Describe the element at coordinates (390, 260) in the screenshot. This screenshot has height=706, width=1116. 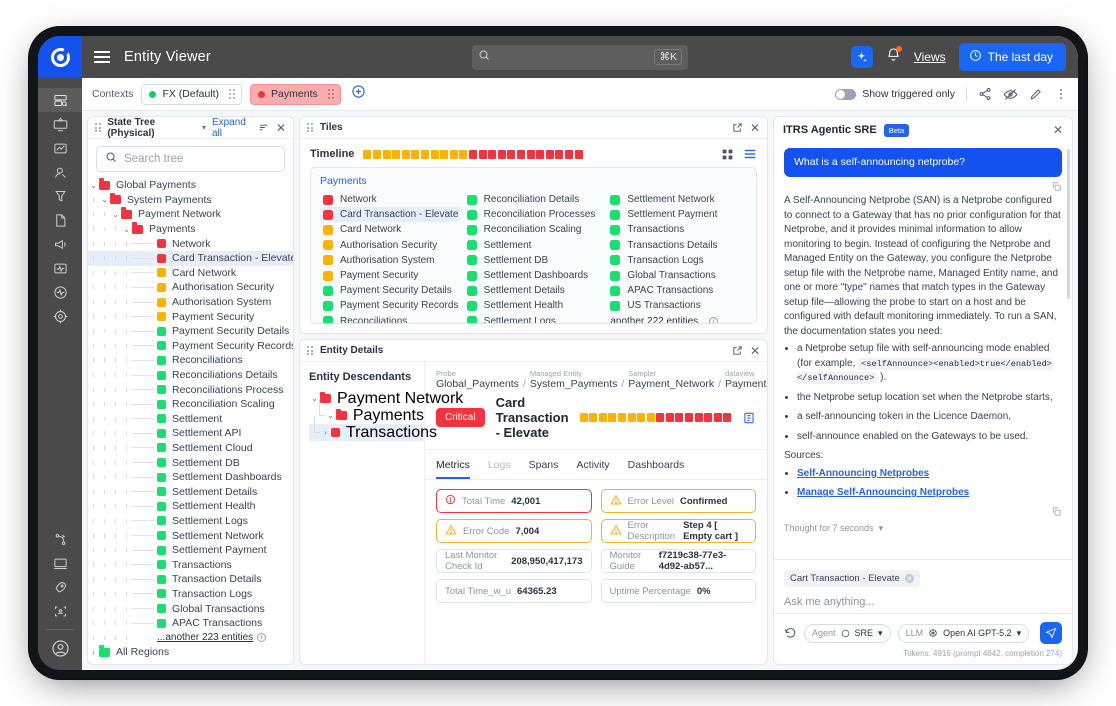
I see `tile-item: Authorisation System` at that location.